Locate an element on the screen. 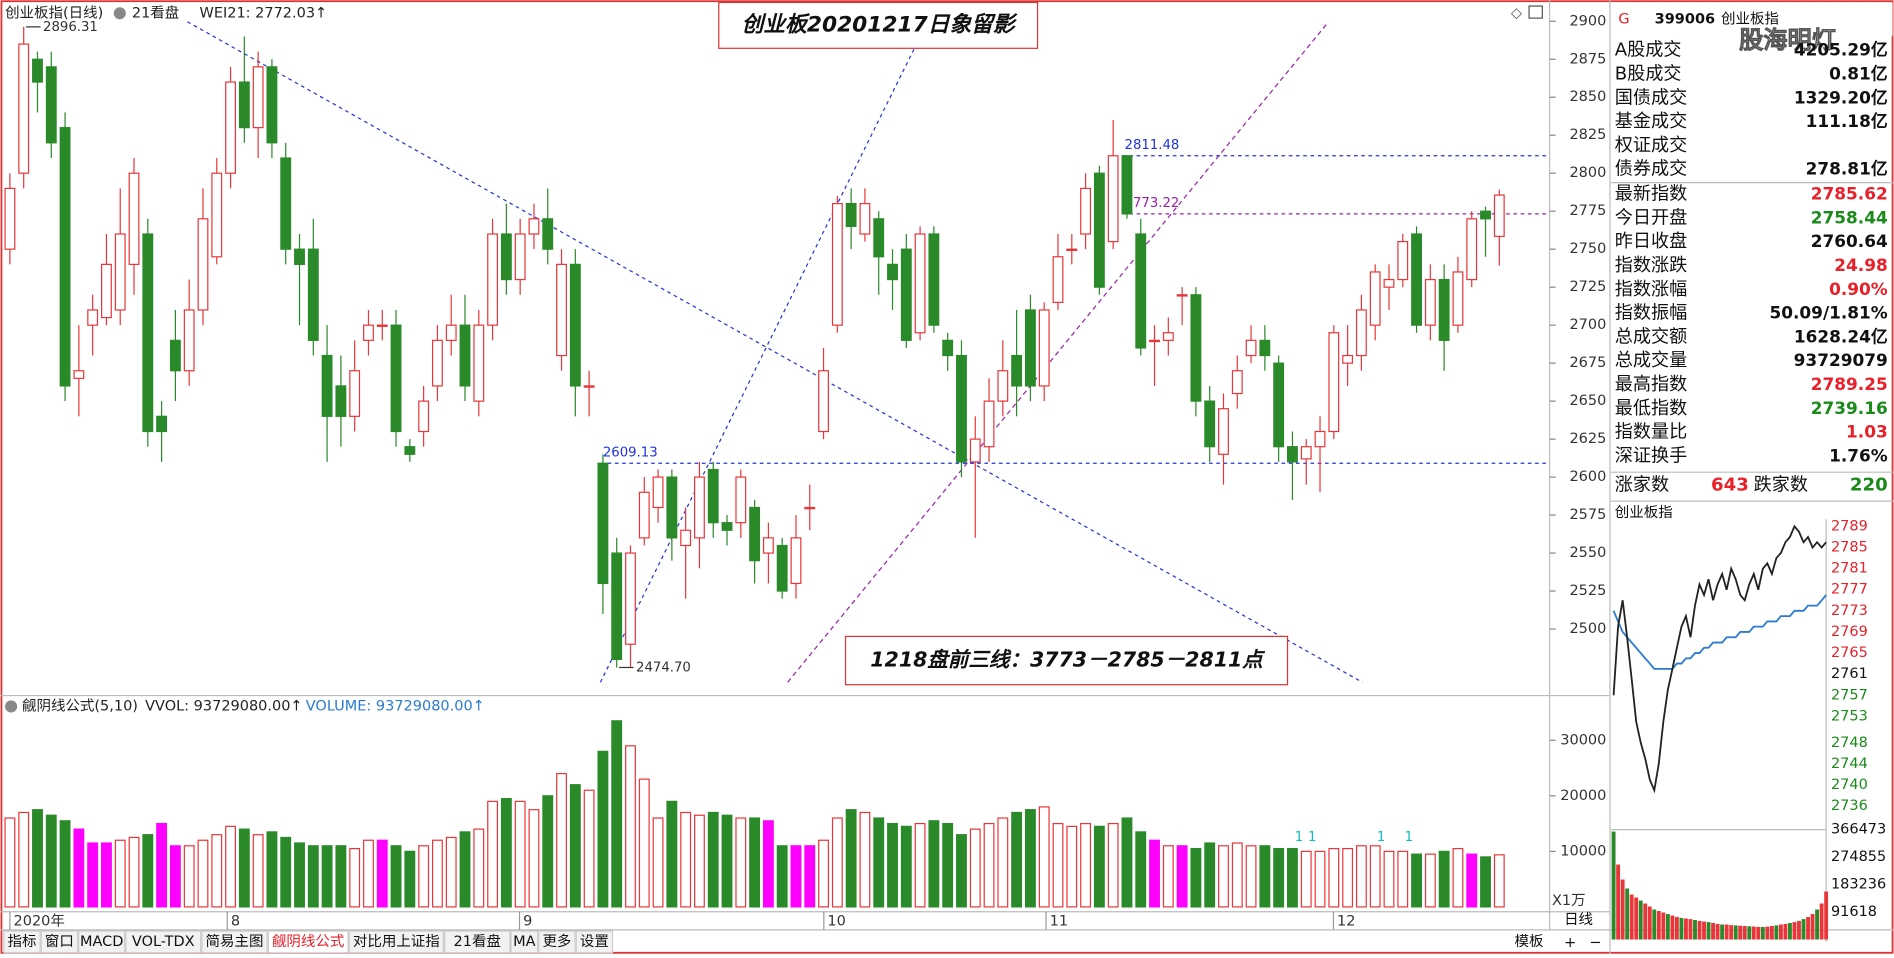 The height and width of the screenshot is (958, 1894). side-tab: 日线 is located at coordinates (1578, 919).